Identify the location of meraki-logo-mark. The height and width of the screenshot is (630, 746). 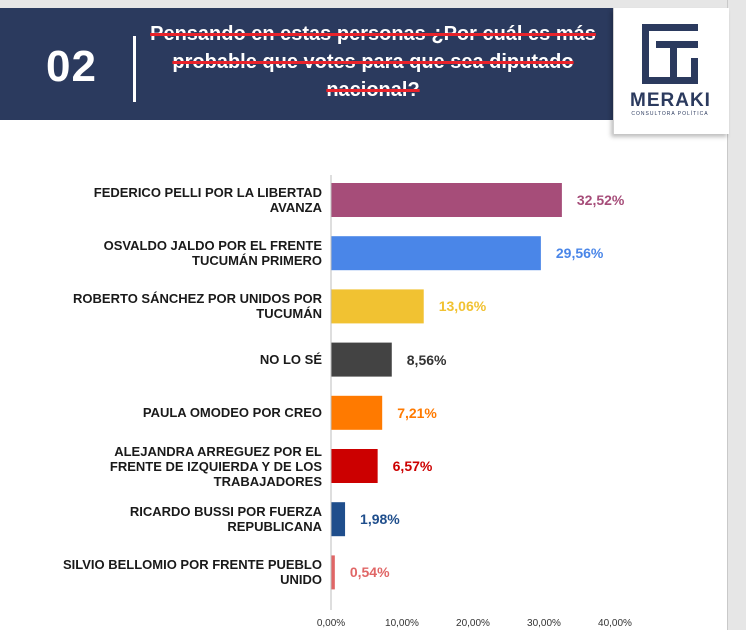
(670, 54).